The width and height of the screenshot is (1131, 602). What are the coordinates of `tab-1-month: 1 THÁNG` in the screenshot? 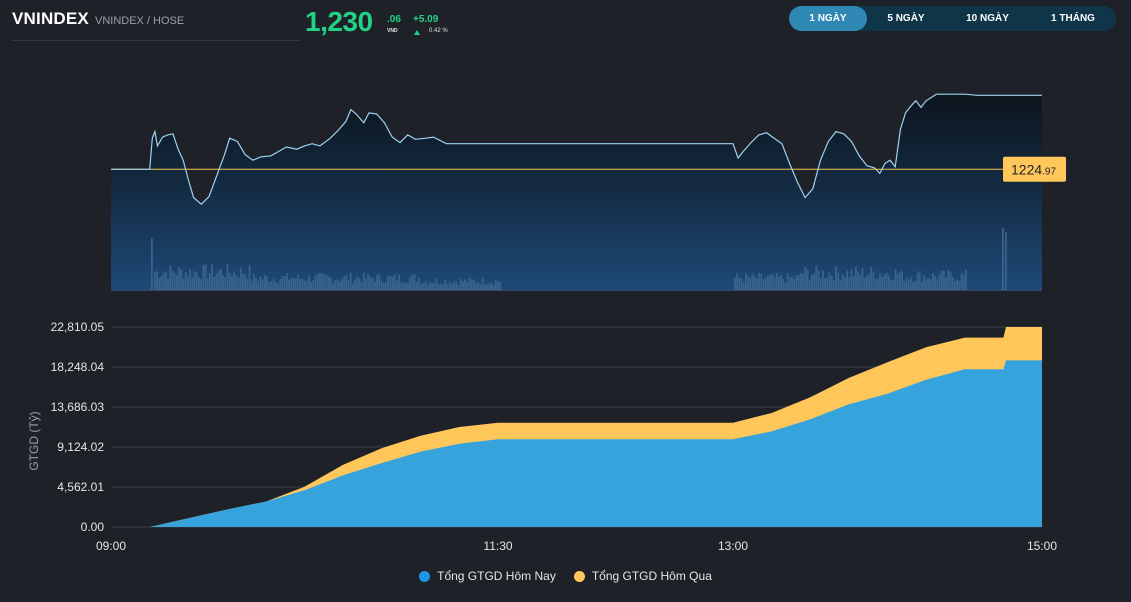 It's located at (1073, 18).